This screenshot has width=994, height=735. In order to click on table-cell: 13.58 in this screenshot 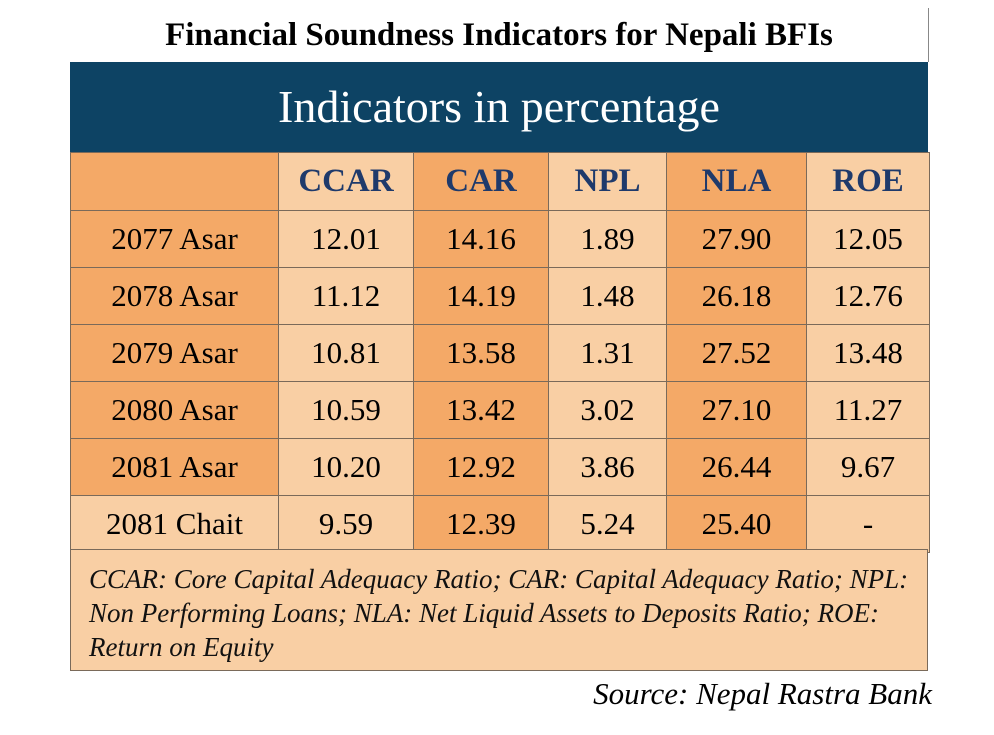, I will do `click(481, 353)`.